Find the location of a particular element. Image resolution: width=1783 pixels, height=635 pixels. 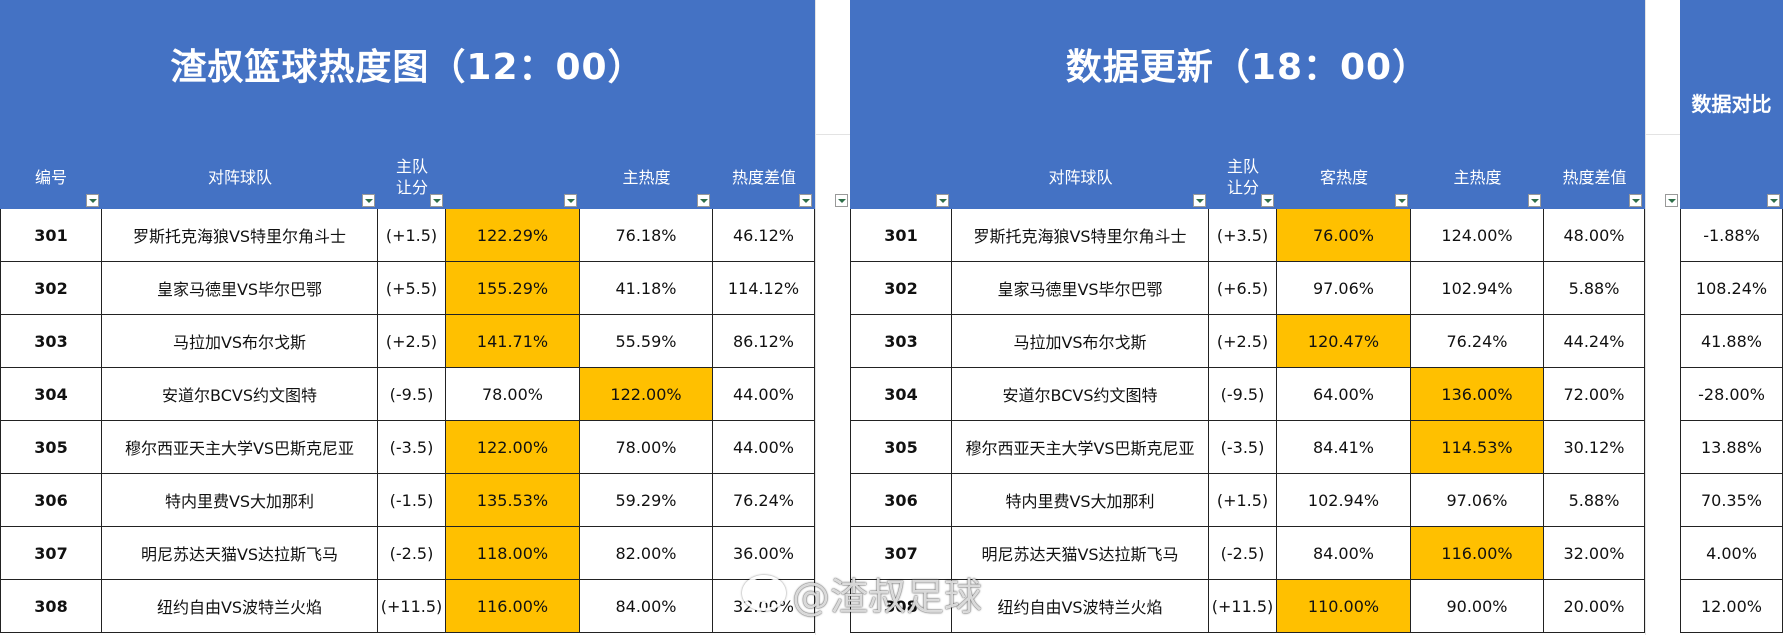

cell-diff: 72.00% is located at coordinates (1594, 394).